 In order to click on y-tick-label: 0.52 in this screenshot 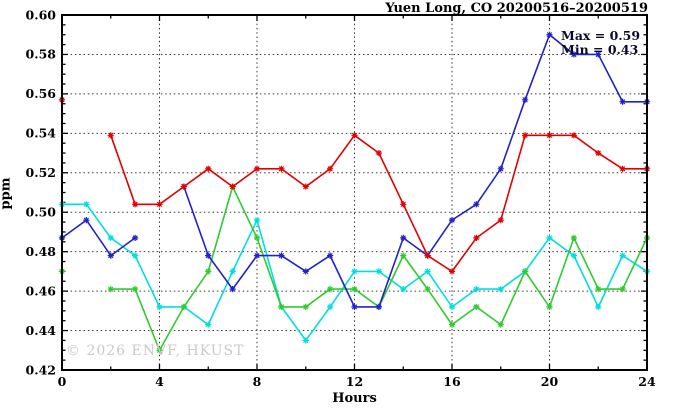, I will do `click(41, 172)`.